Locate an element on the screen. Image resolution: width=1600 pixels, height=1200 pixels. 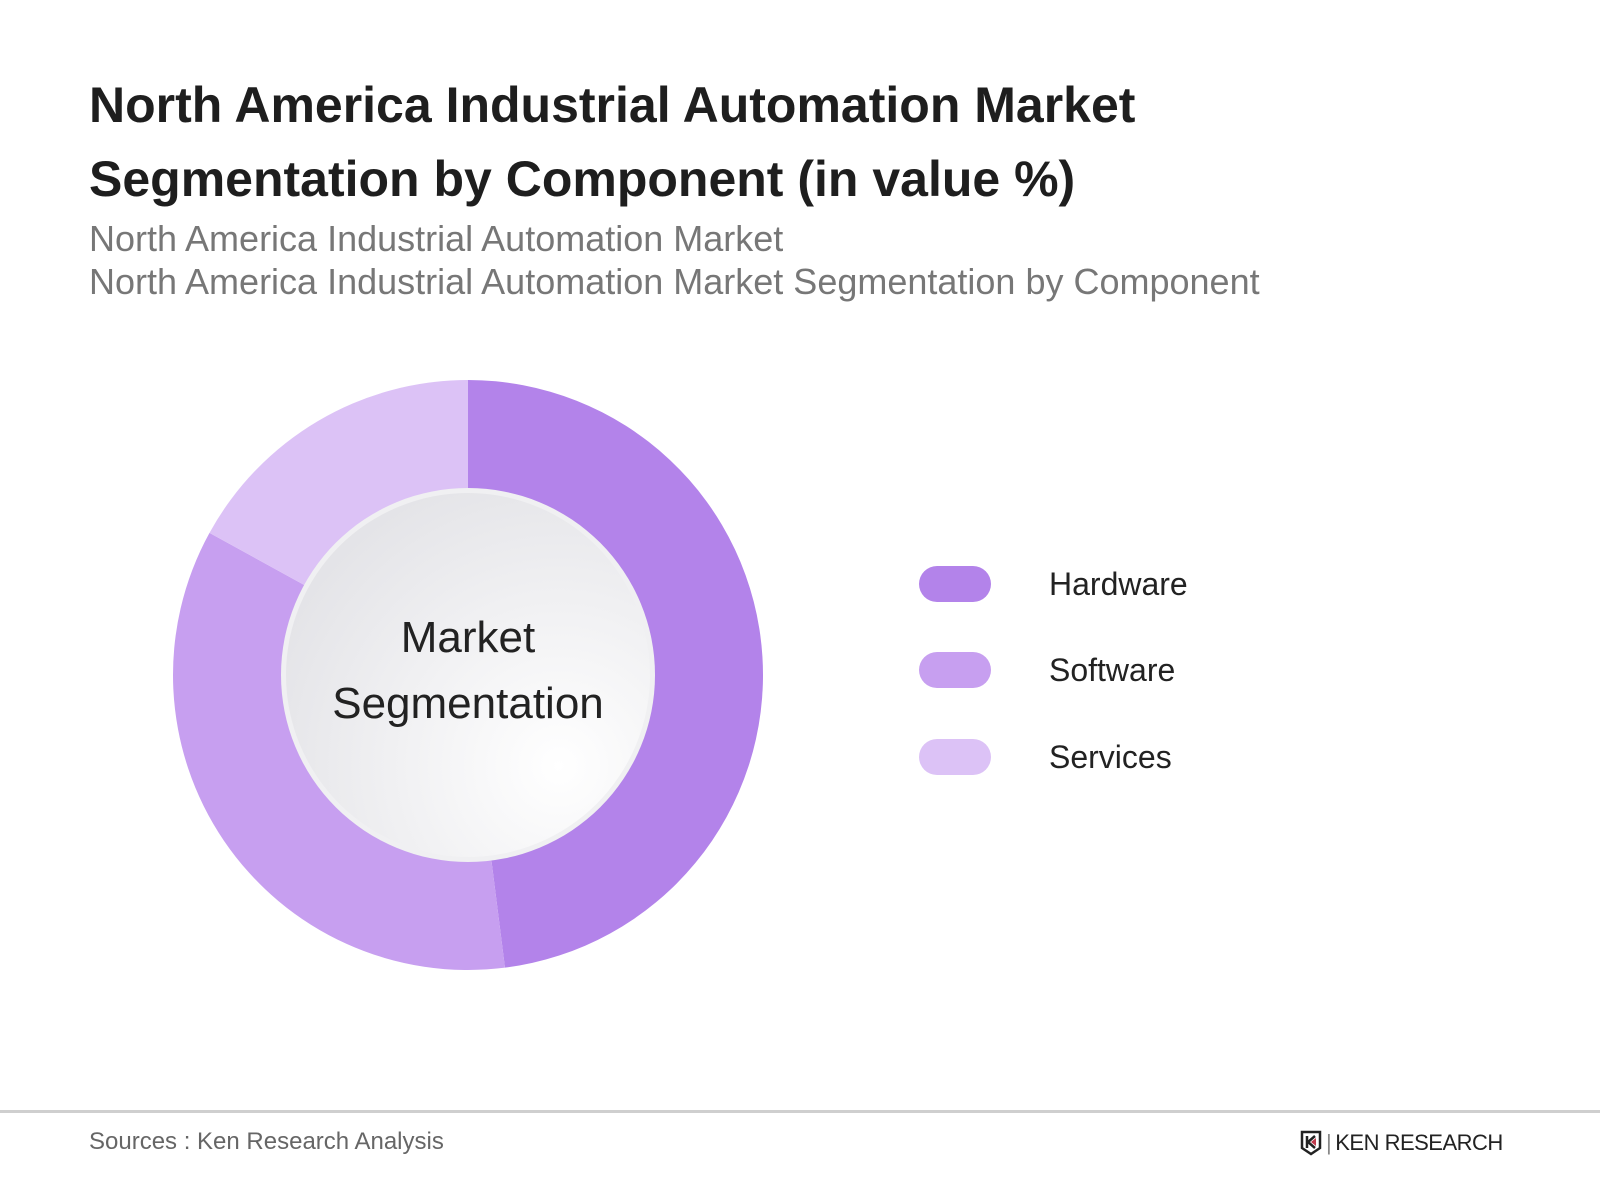
ken-research-logo: | KEN RESEARCH is located at coordinates (1401, 1143).